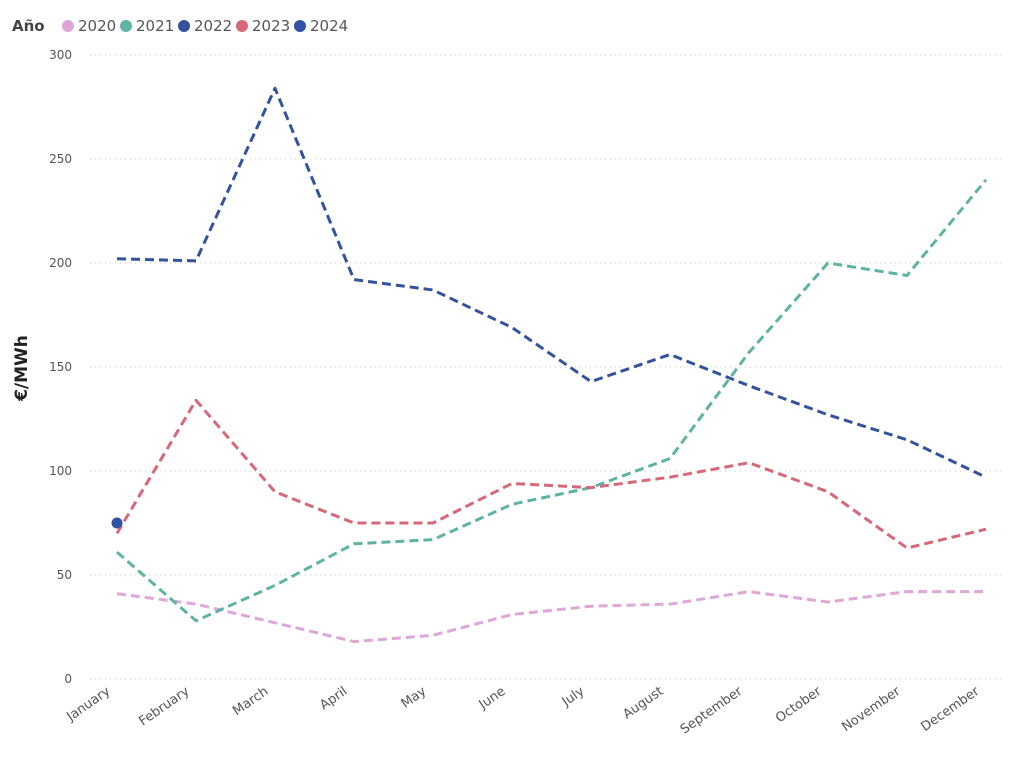 The image size is (1019, 767). Describe the element at coordinates (242, 26) in the screenshot. I see `legend-marker-2023` at that location.